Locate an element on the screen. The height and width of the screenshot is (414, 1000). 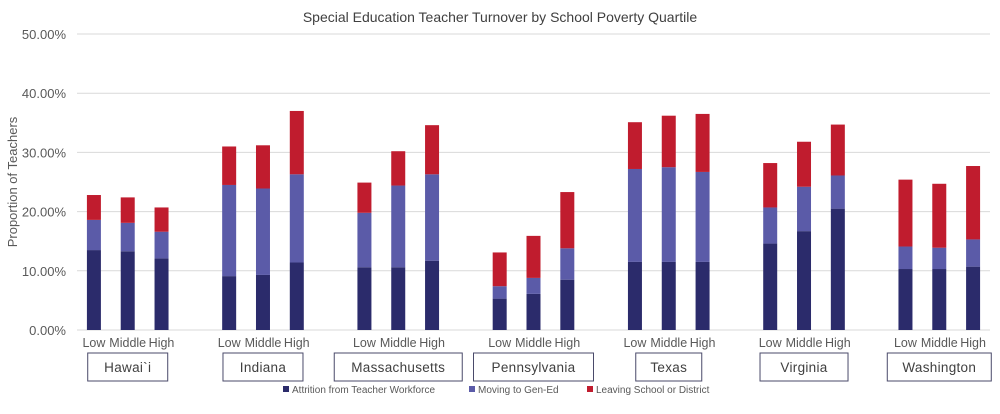
y-tick-label: 30.00% is located at coordinates (44, 152).